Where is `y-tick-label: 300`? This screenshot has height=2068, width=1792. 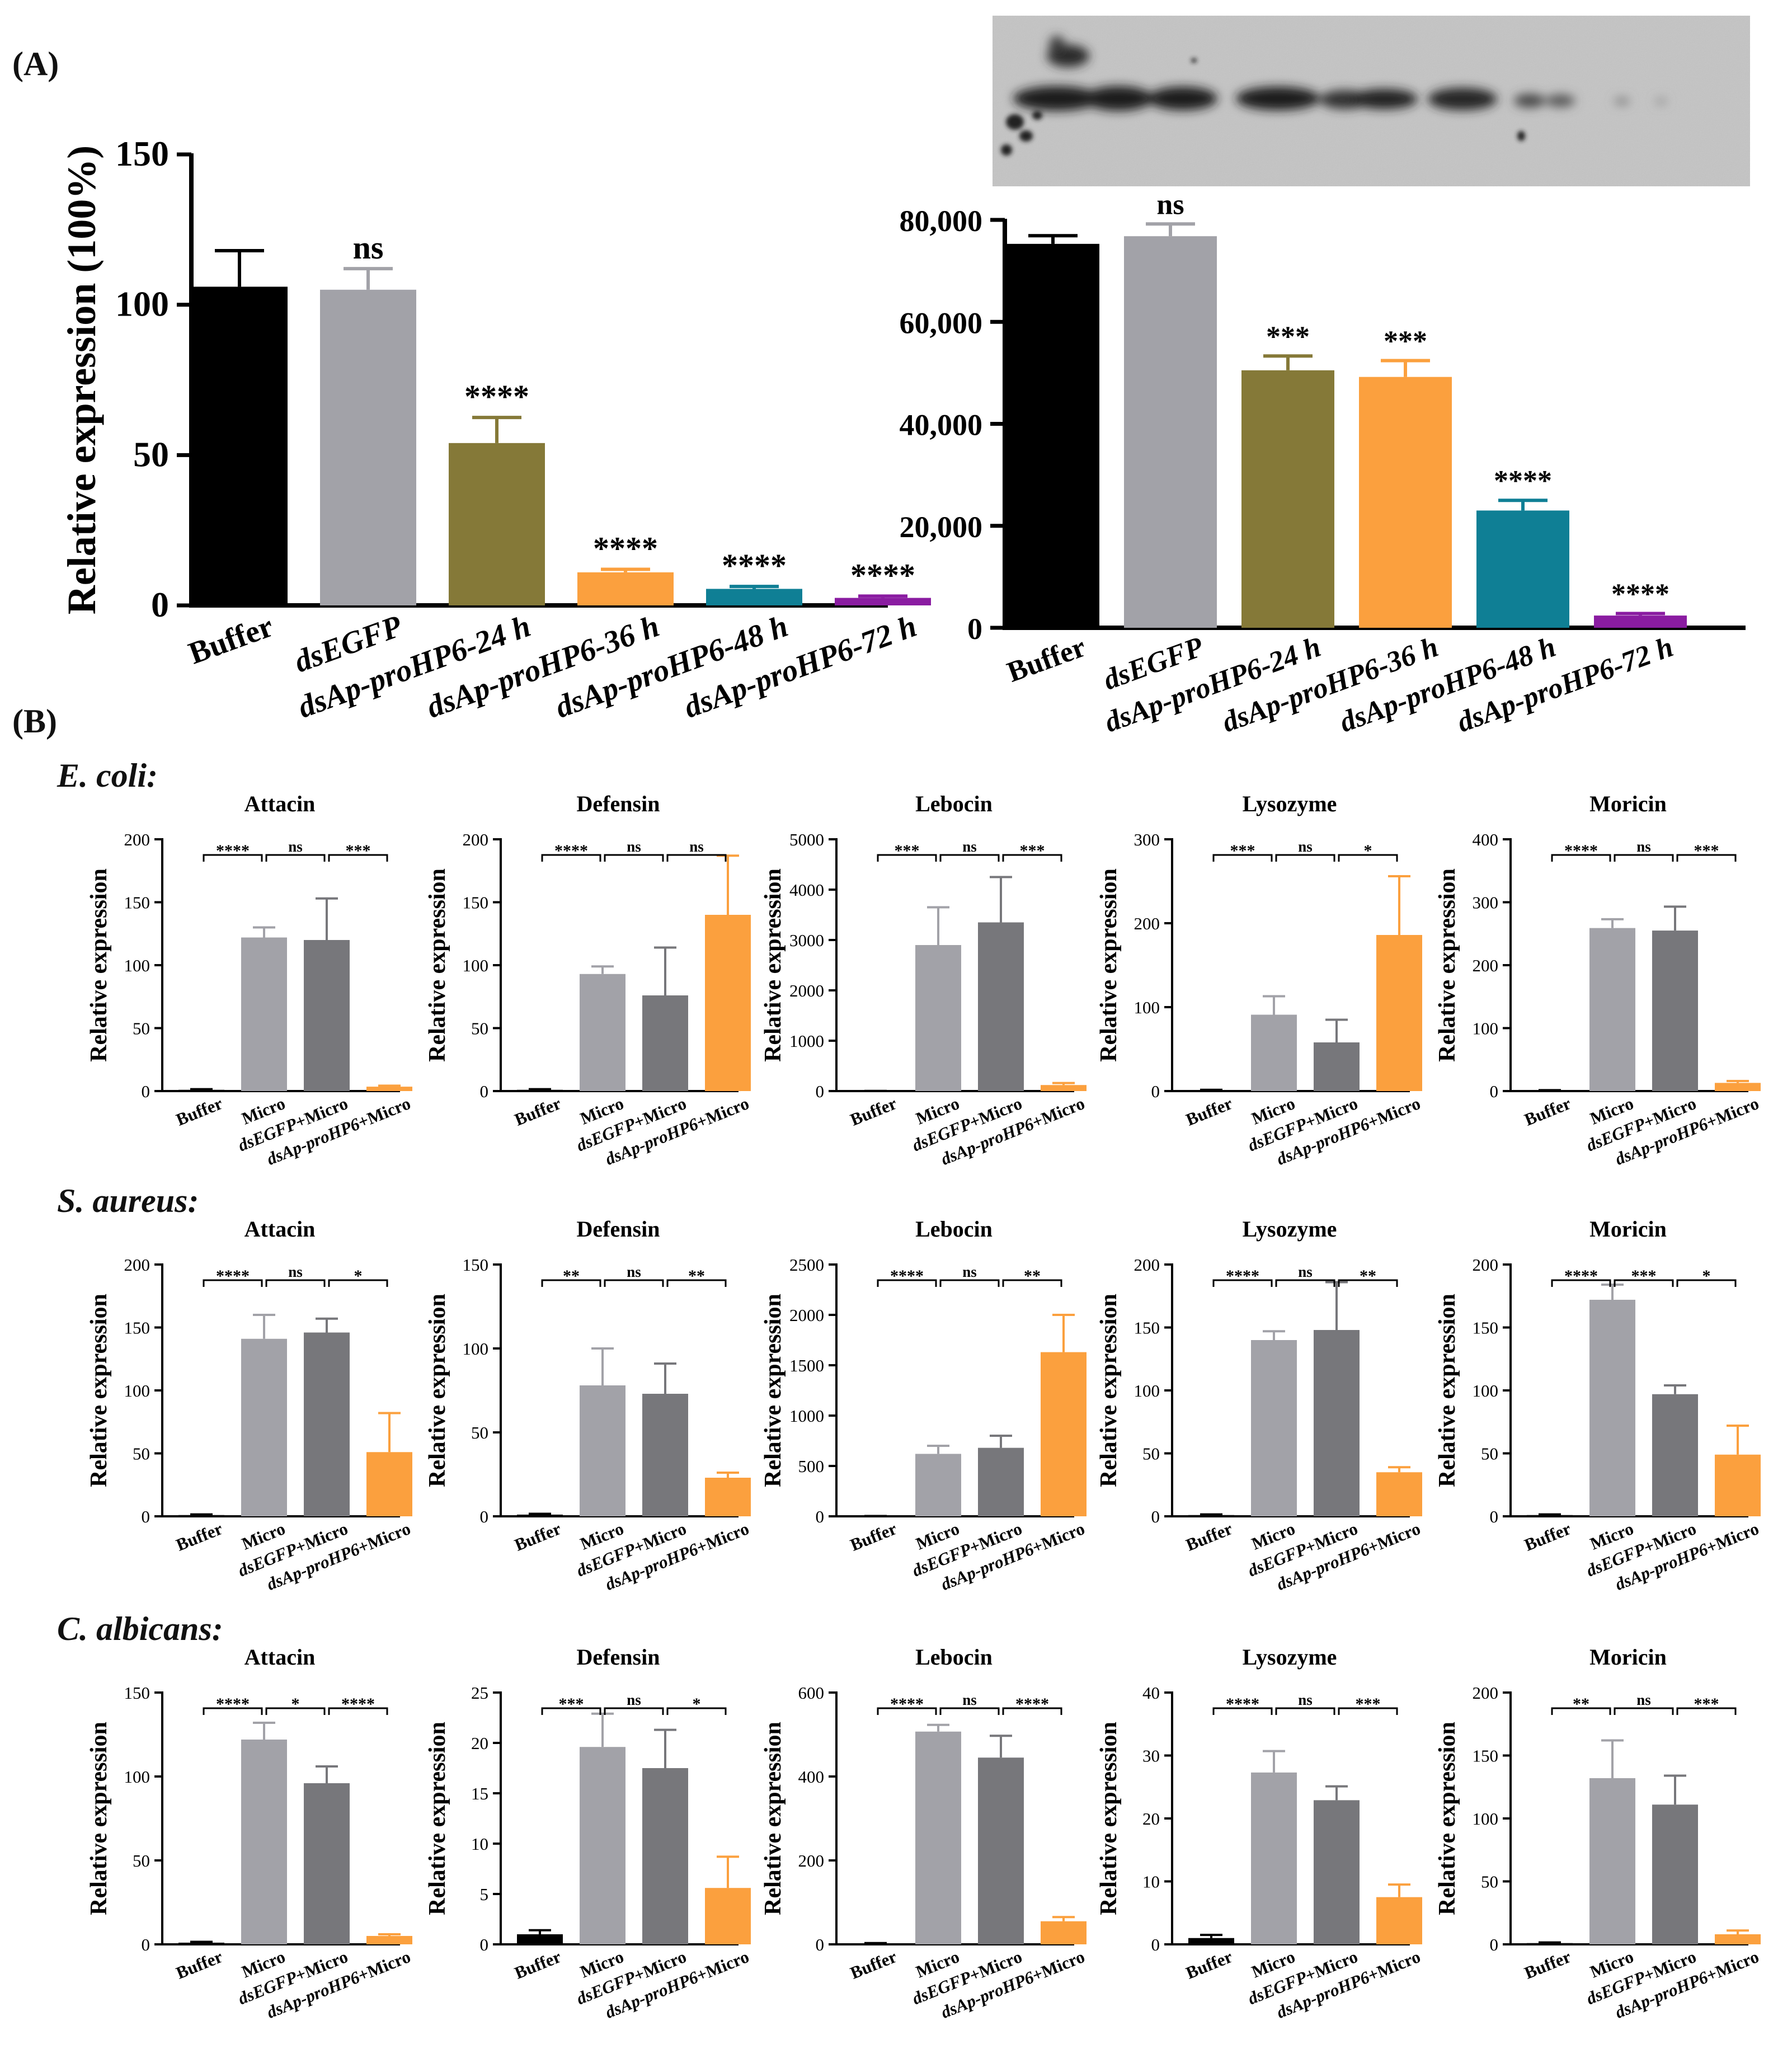 y-tick-label: 300 is located at coordinates (1486, 903).